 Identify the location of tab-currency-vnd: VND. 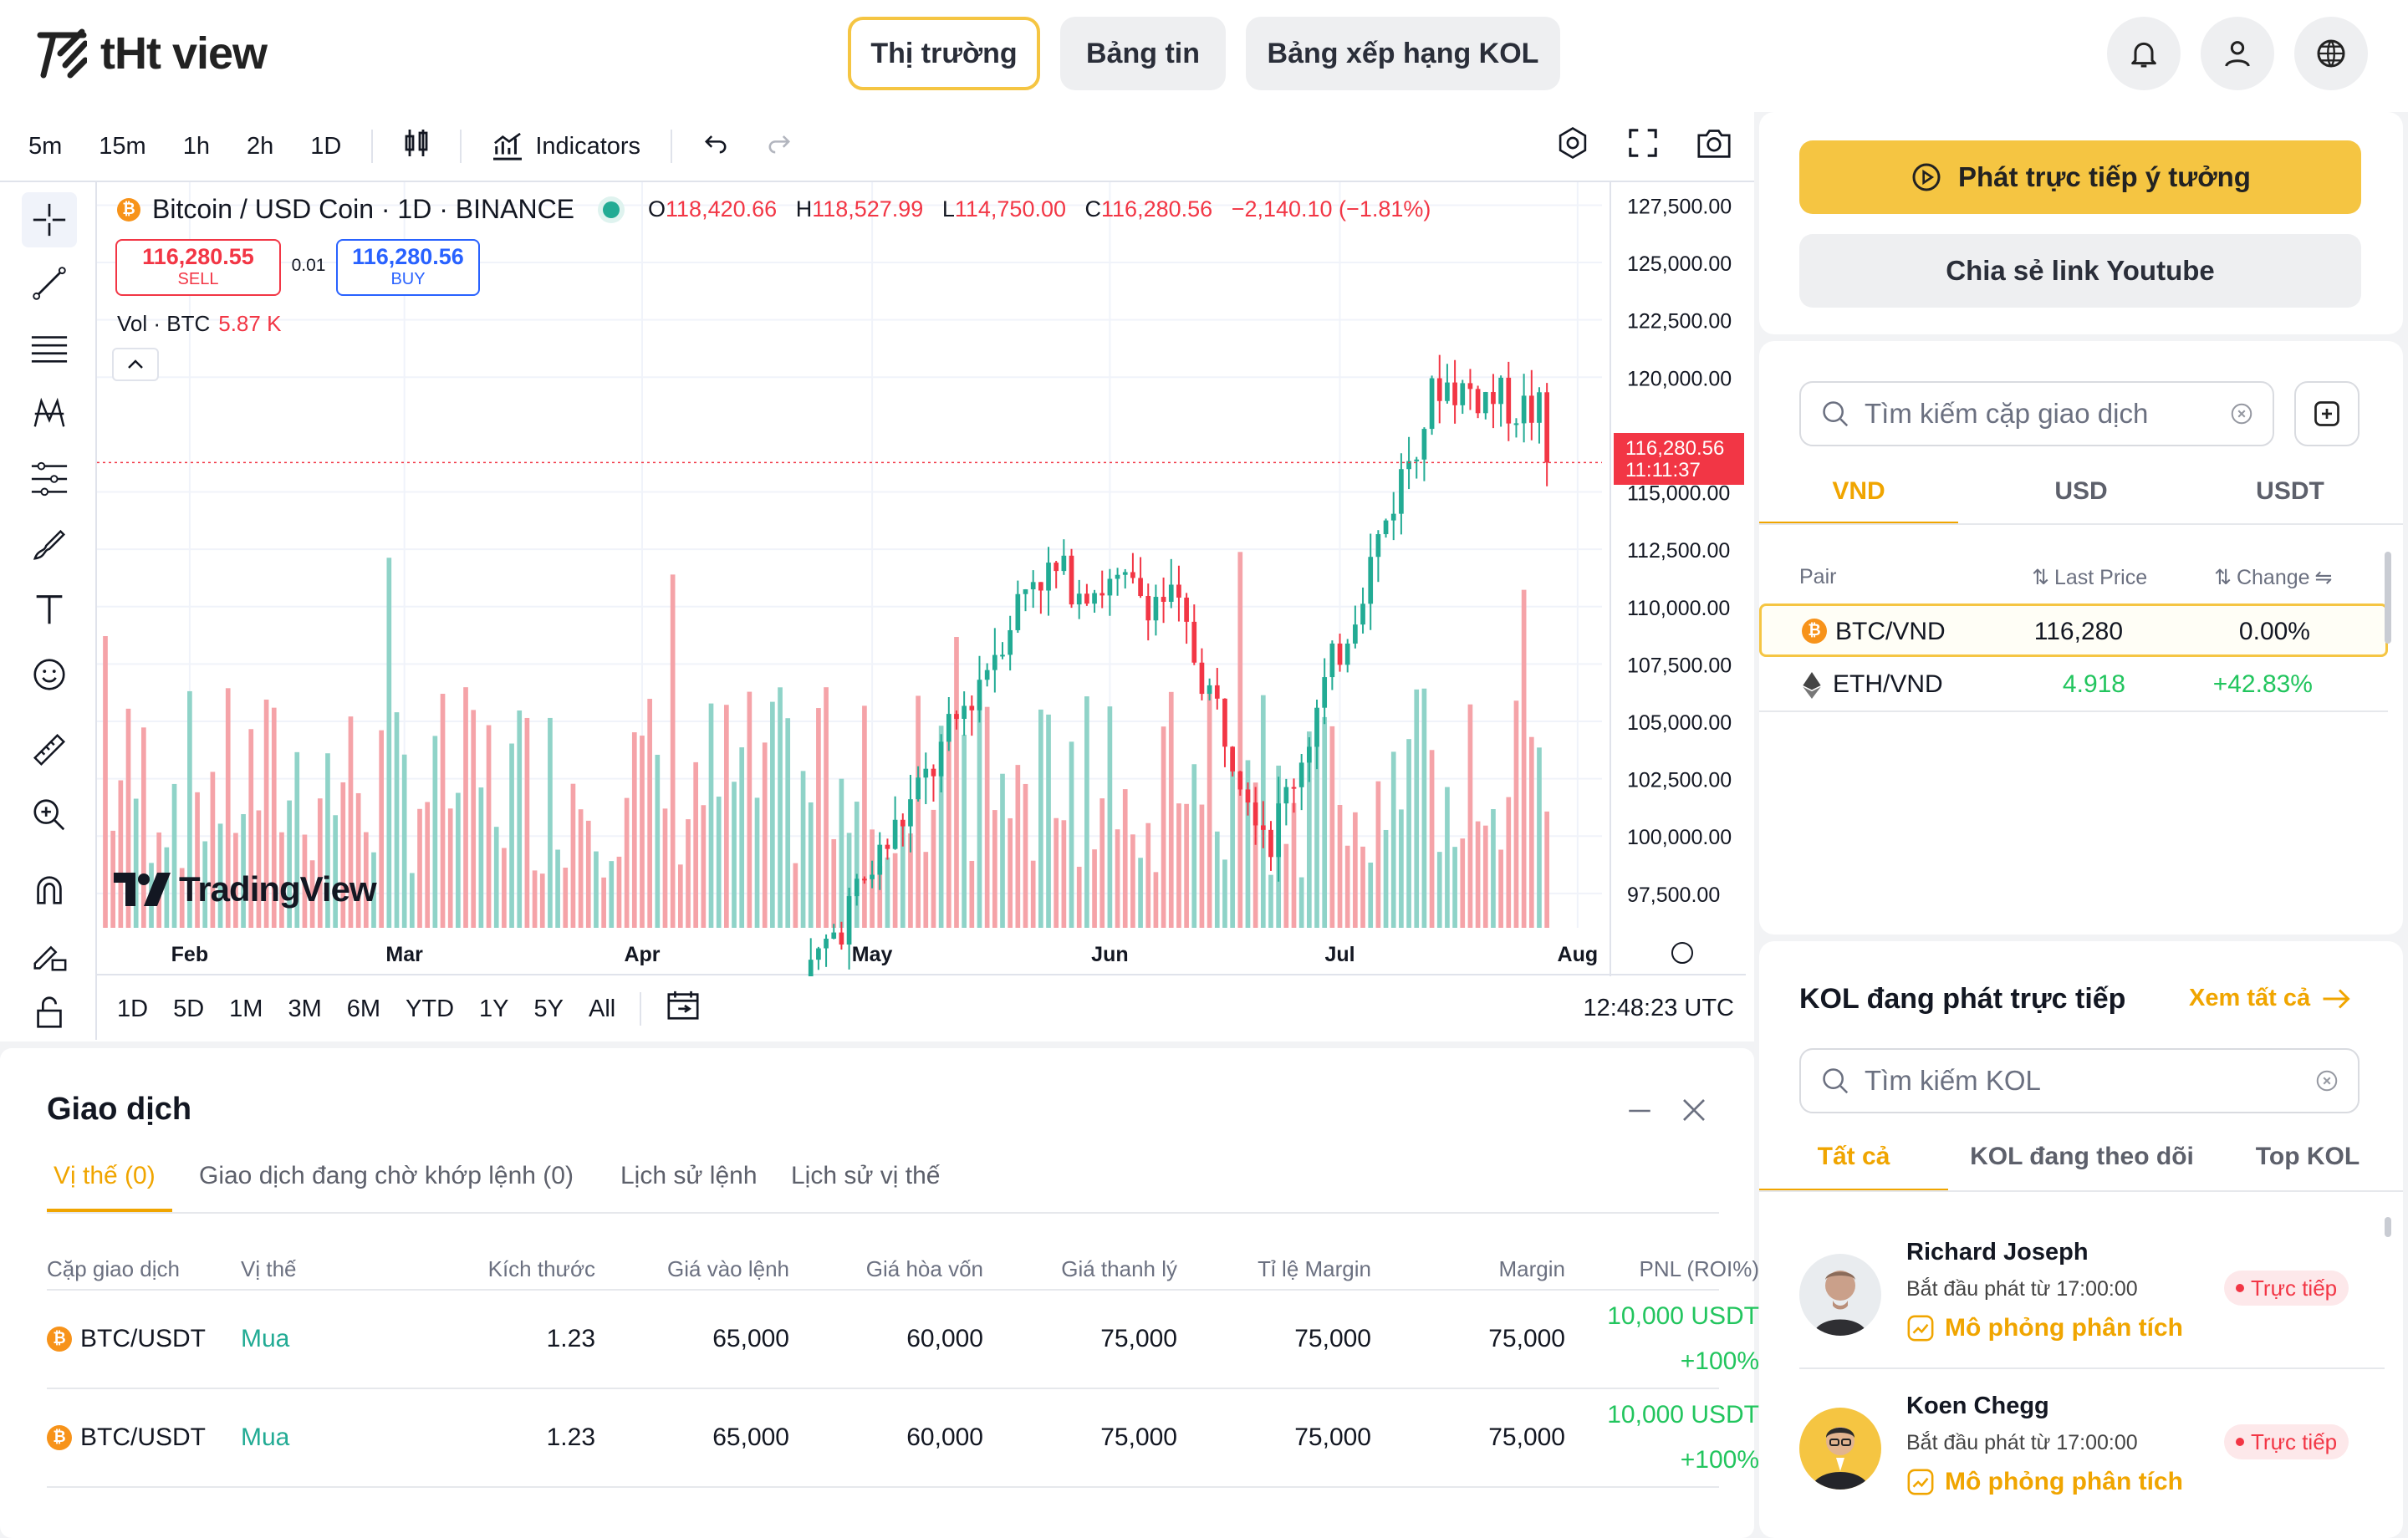
(1859, 500).